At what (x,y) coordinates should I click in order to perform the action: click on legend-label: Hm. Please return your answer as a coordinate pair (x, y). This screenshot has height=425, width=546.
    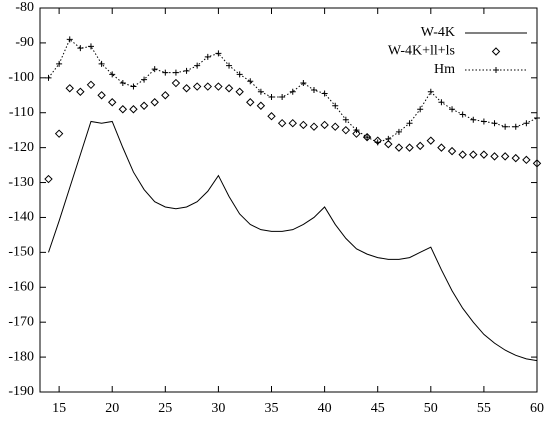
    Looking at the image, I should click on (444, 69).